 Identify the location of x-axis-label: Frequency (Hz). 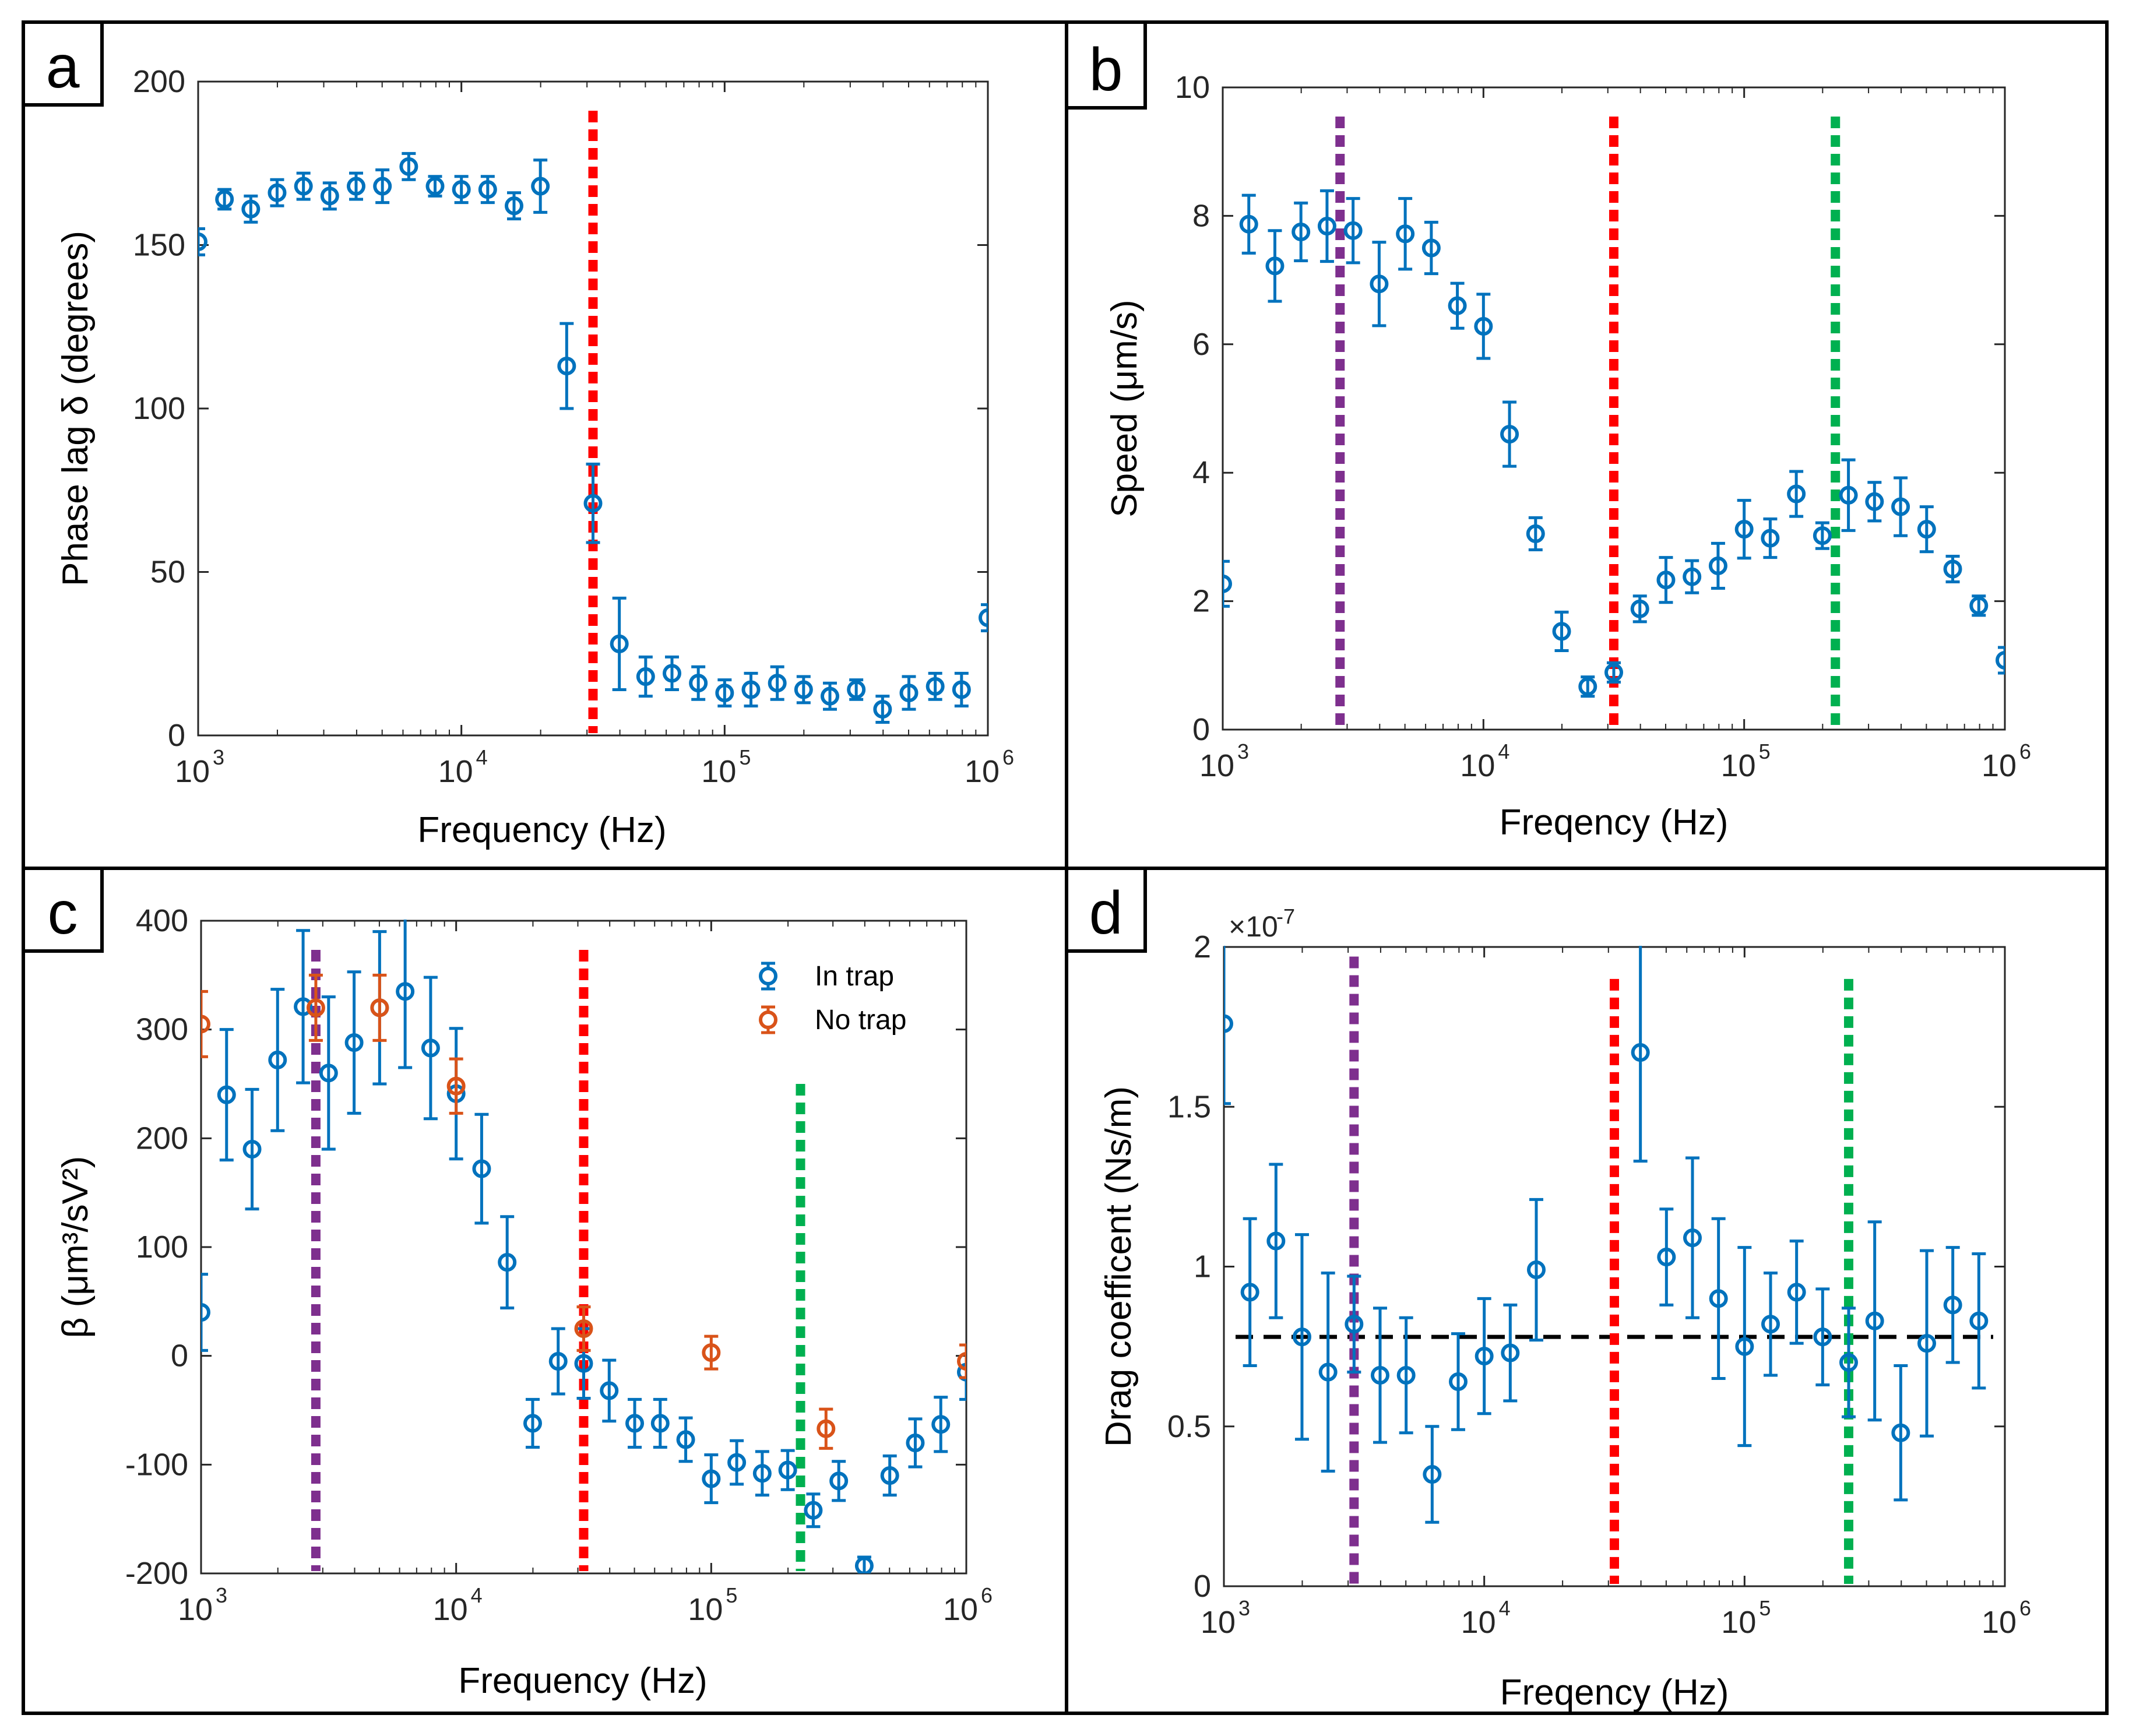
(541, 830).